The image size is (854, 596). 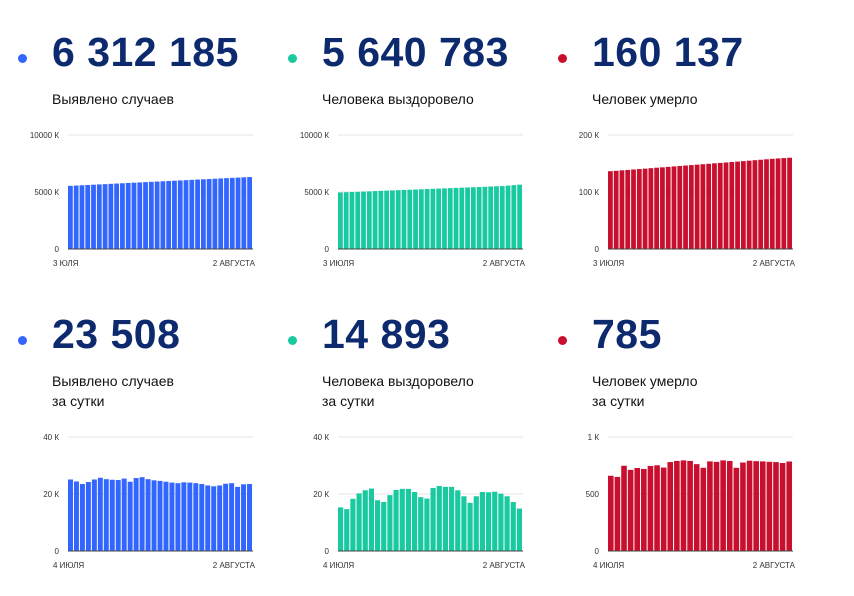 What do you see at coordinates (66, 263) in the screenshot?
I see `x-tick-label: 3 ЮЛЯ` at bounding box center [66, 263].